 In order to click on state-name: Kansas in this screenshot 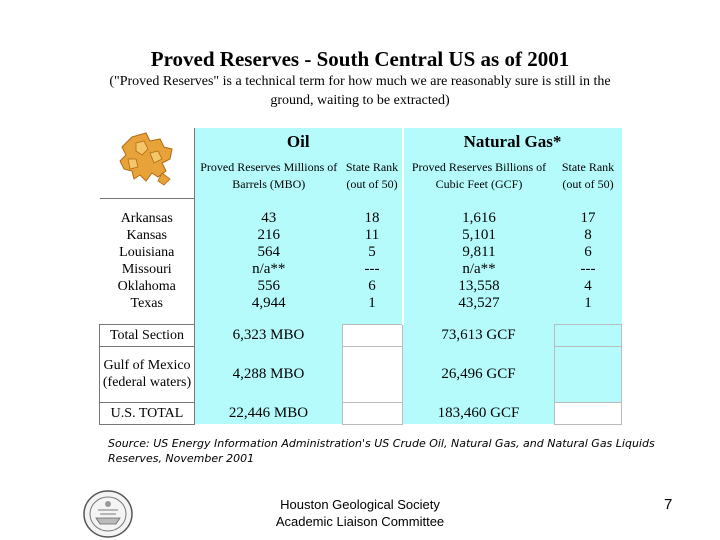, I will do `click(146, 235)`.